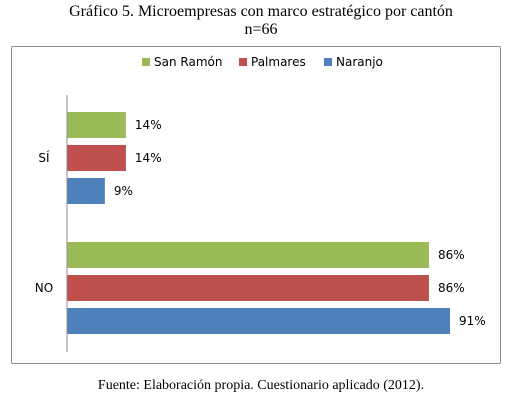 This screenshot has width=522, height=412. Describe the element at coordinates (96, 158) in the screenshot. I see `bar-si-palmares` at that location.